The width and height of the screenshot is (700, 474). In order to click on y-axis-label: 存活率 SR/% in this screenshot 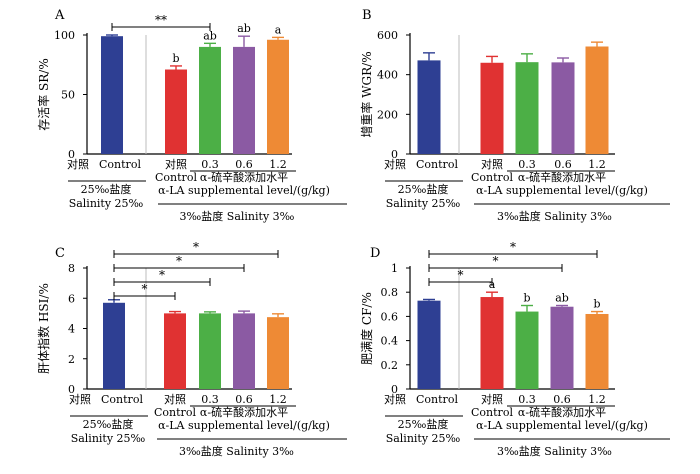, I will do `click(43, 94)`.